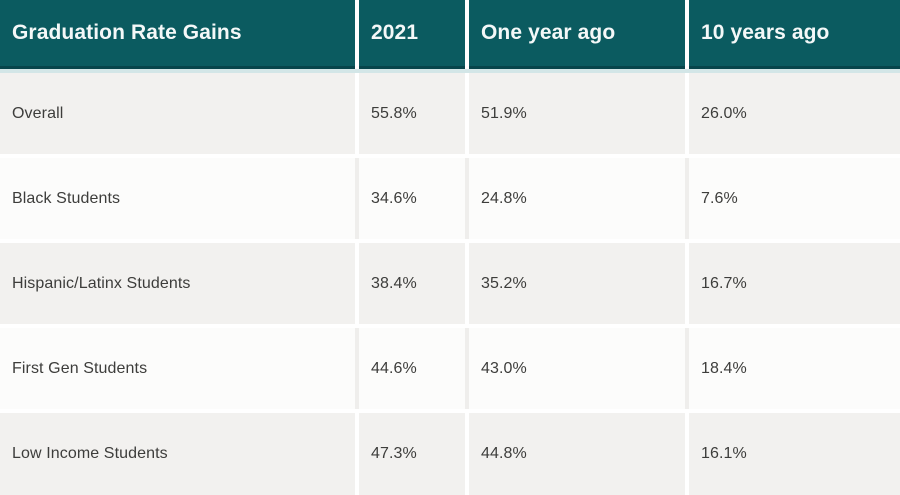  Describe the element at coordinates (177, 368) in the screenshot. I see `row-label: First Gen Students` at that location.